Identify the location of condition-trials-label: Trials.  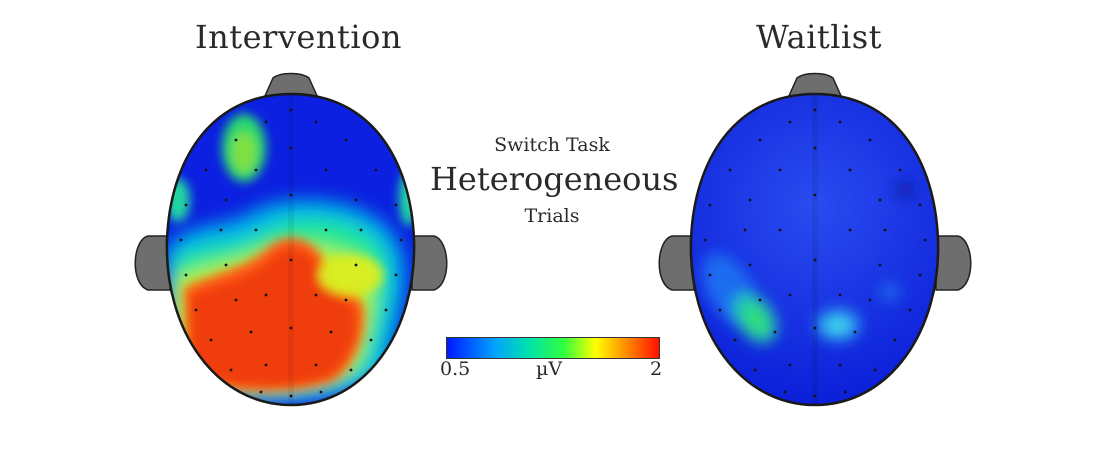
(552, 216).